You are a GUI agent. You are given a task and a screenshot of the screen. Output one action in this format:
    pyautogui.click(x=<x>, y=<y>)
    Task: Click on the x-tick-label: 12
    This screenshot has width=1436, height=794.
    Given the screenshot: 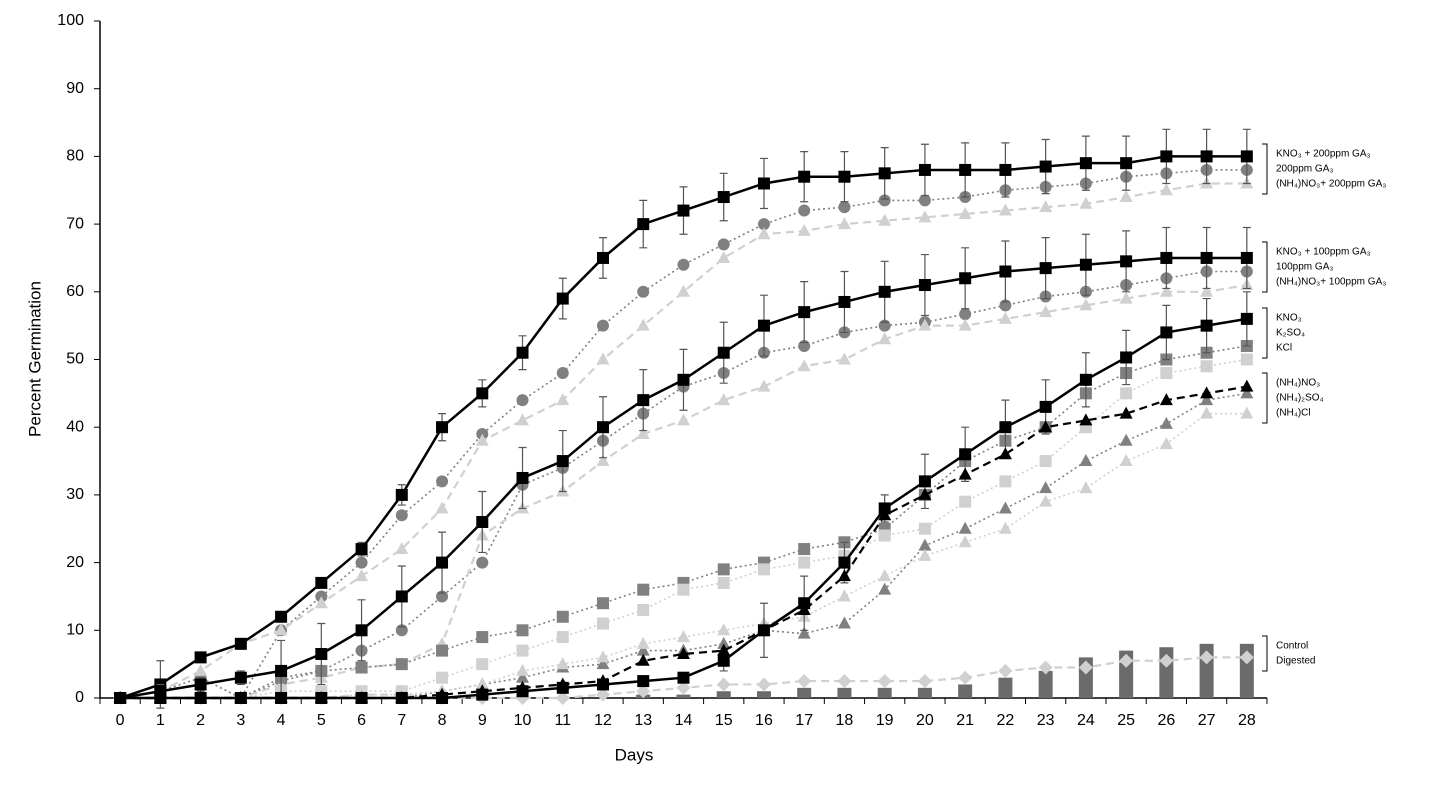 What is the action you would take?
    pyautogui.click(x=603, y=720)
    